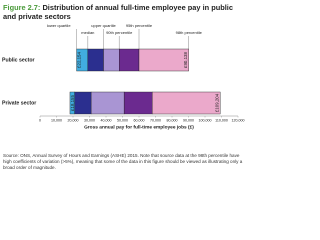 The height and width of the screenshot is (240, 320). I want to click on annotation: median, so click(87, 32).